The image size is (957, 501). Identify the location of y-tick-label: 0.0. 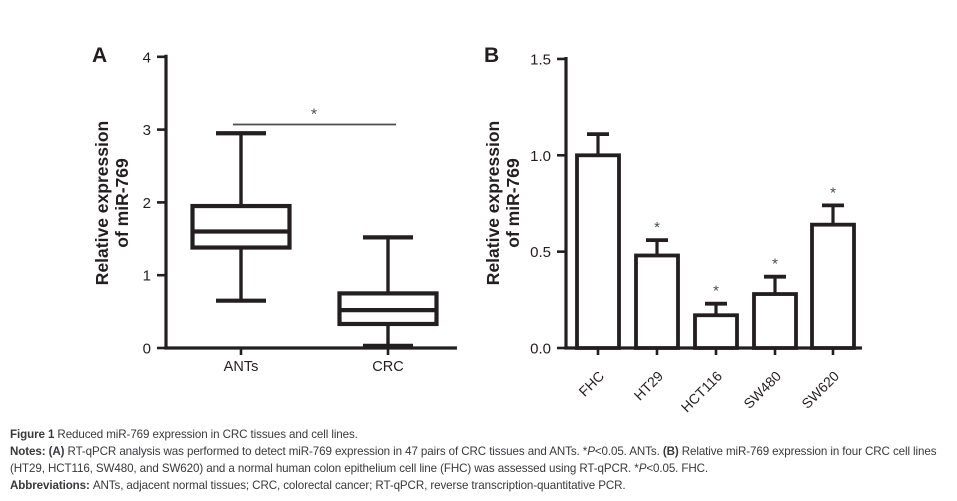
(540, 349).